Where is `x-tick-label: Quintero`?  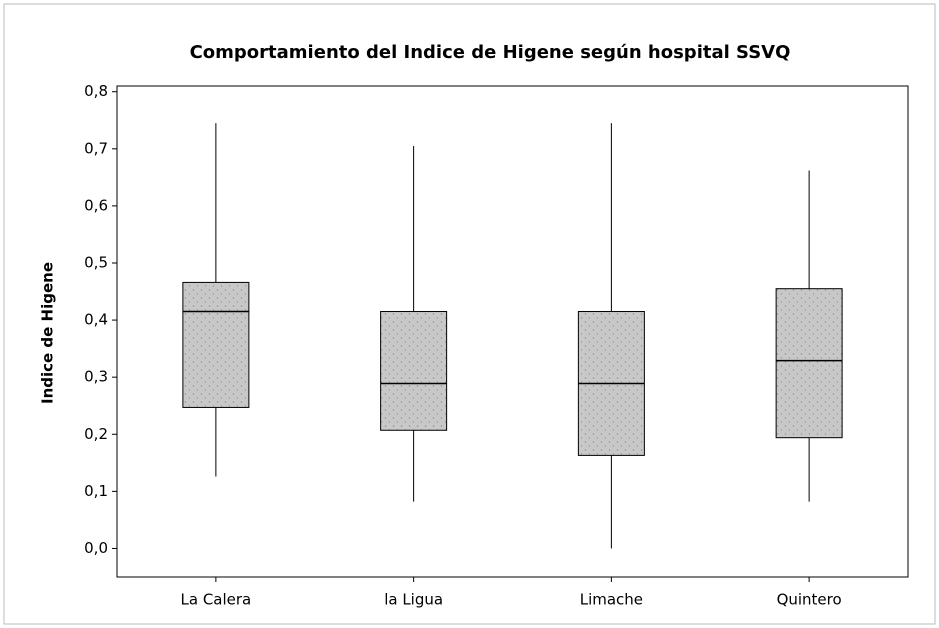 x-tick-label: Quintero is located at coordinates (809, 600).